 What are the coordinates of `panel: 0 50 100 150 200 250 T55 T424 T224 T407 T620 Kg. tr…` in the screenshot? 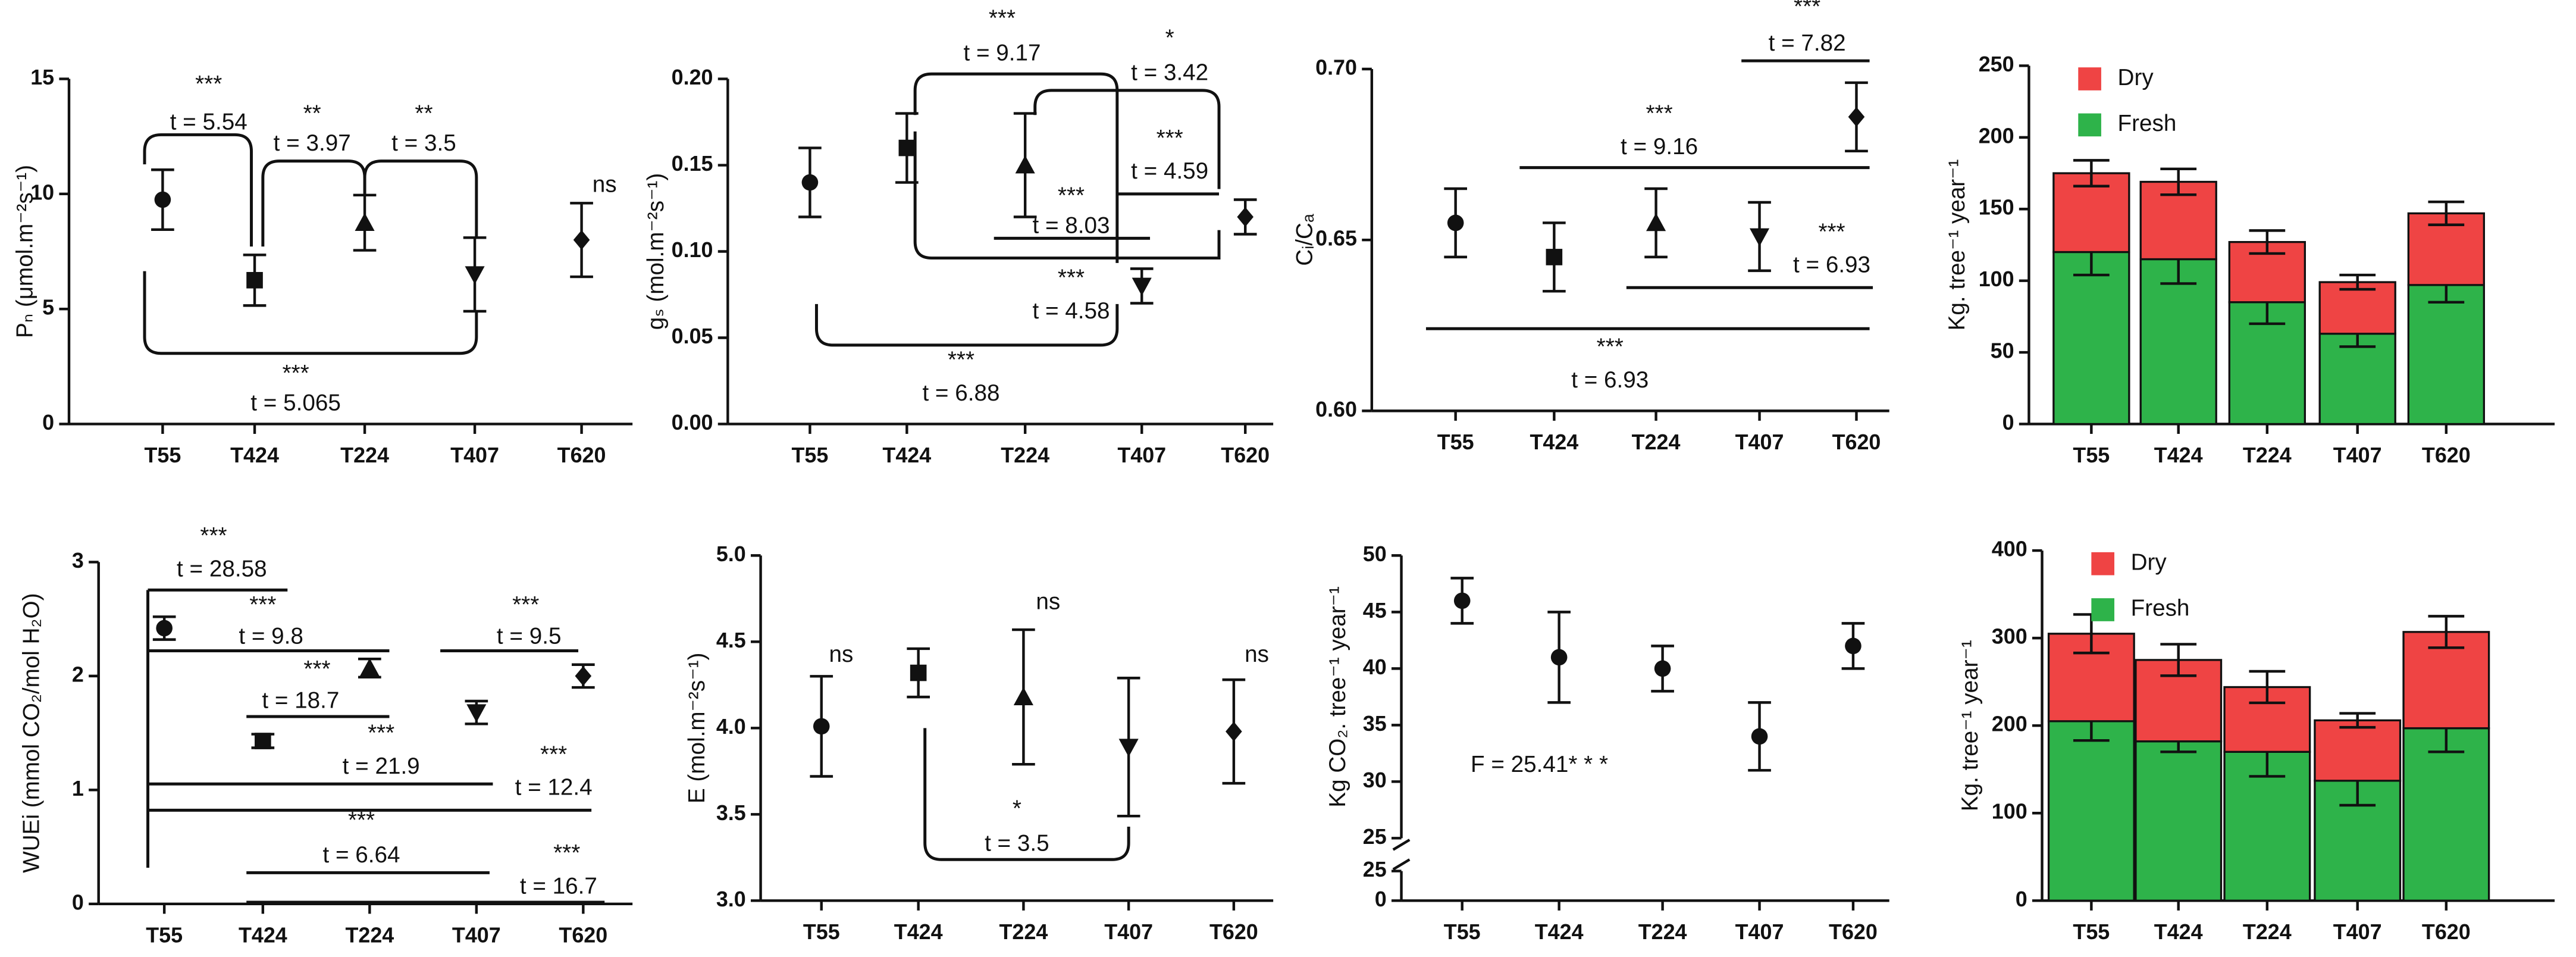 It's located at (2250, 260).